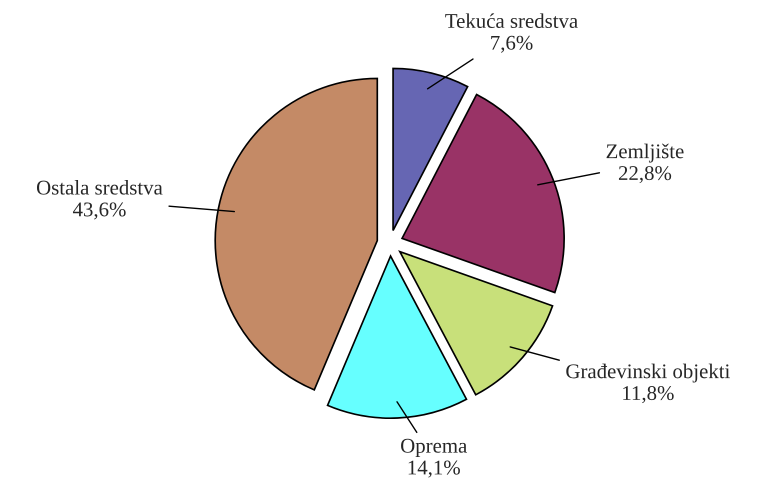 The width and height of the screenshot is (780, 483). I want to click on slice-label: Ostala sredstva, so click(99, 187).